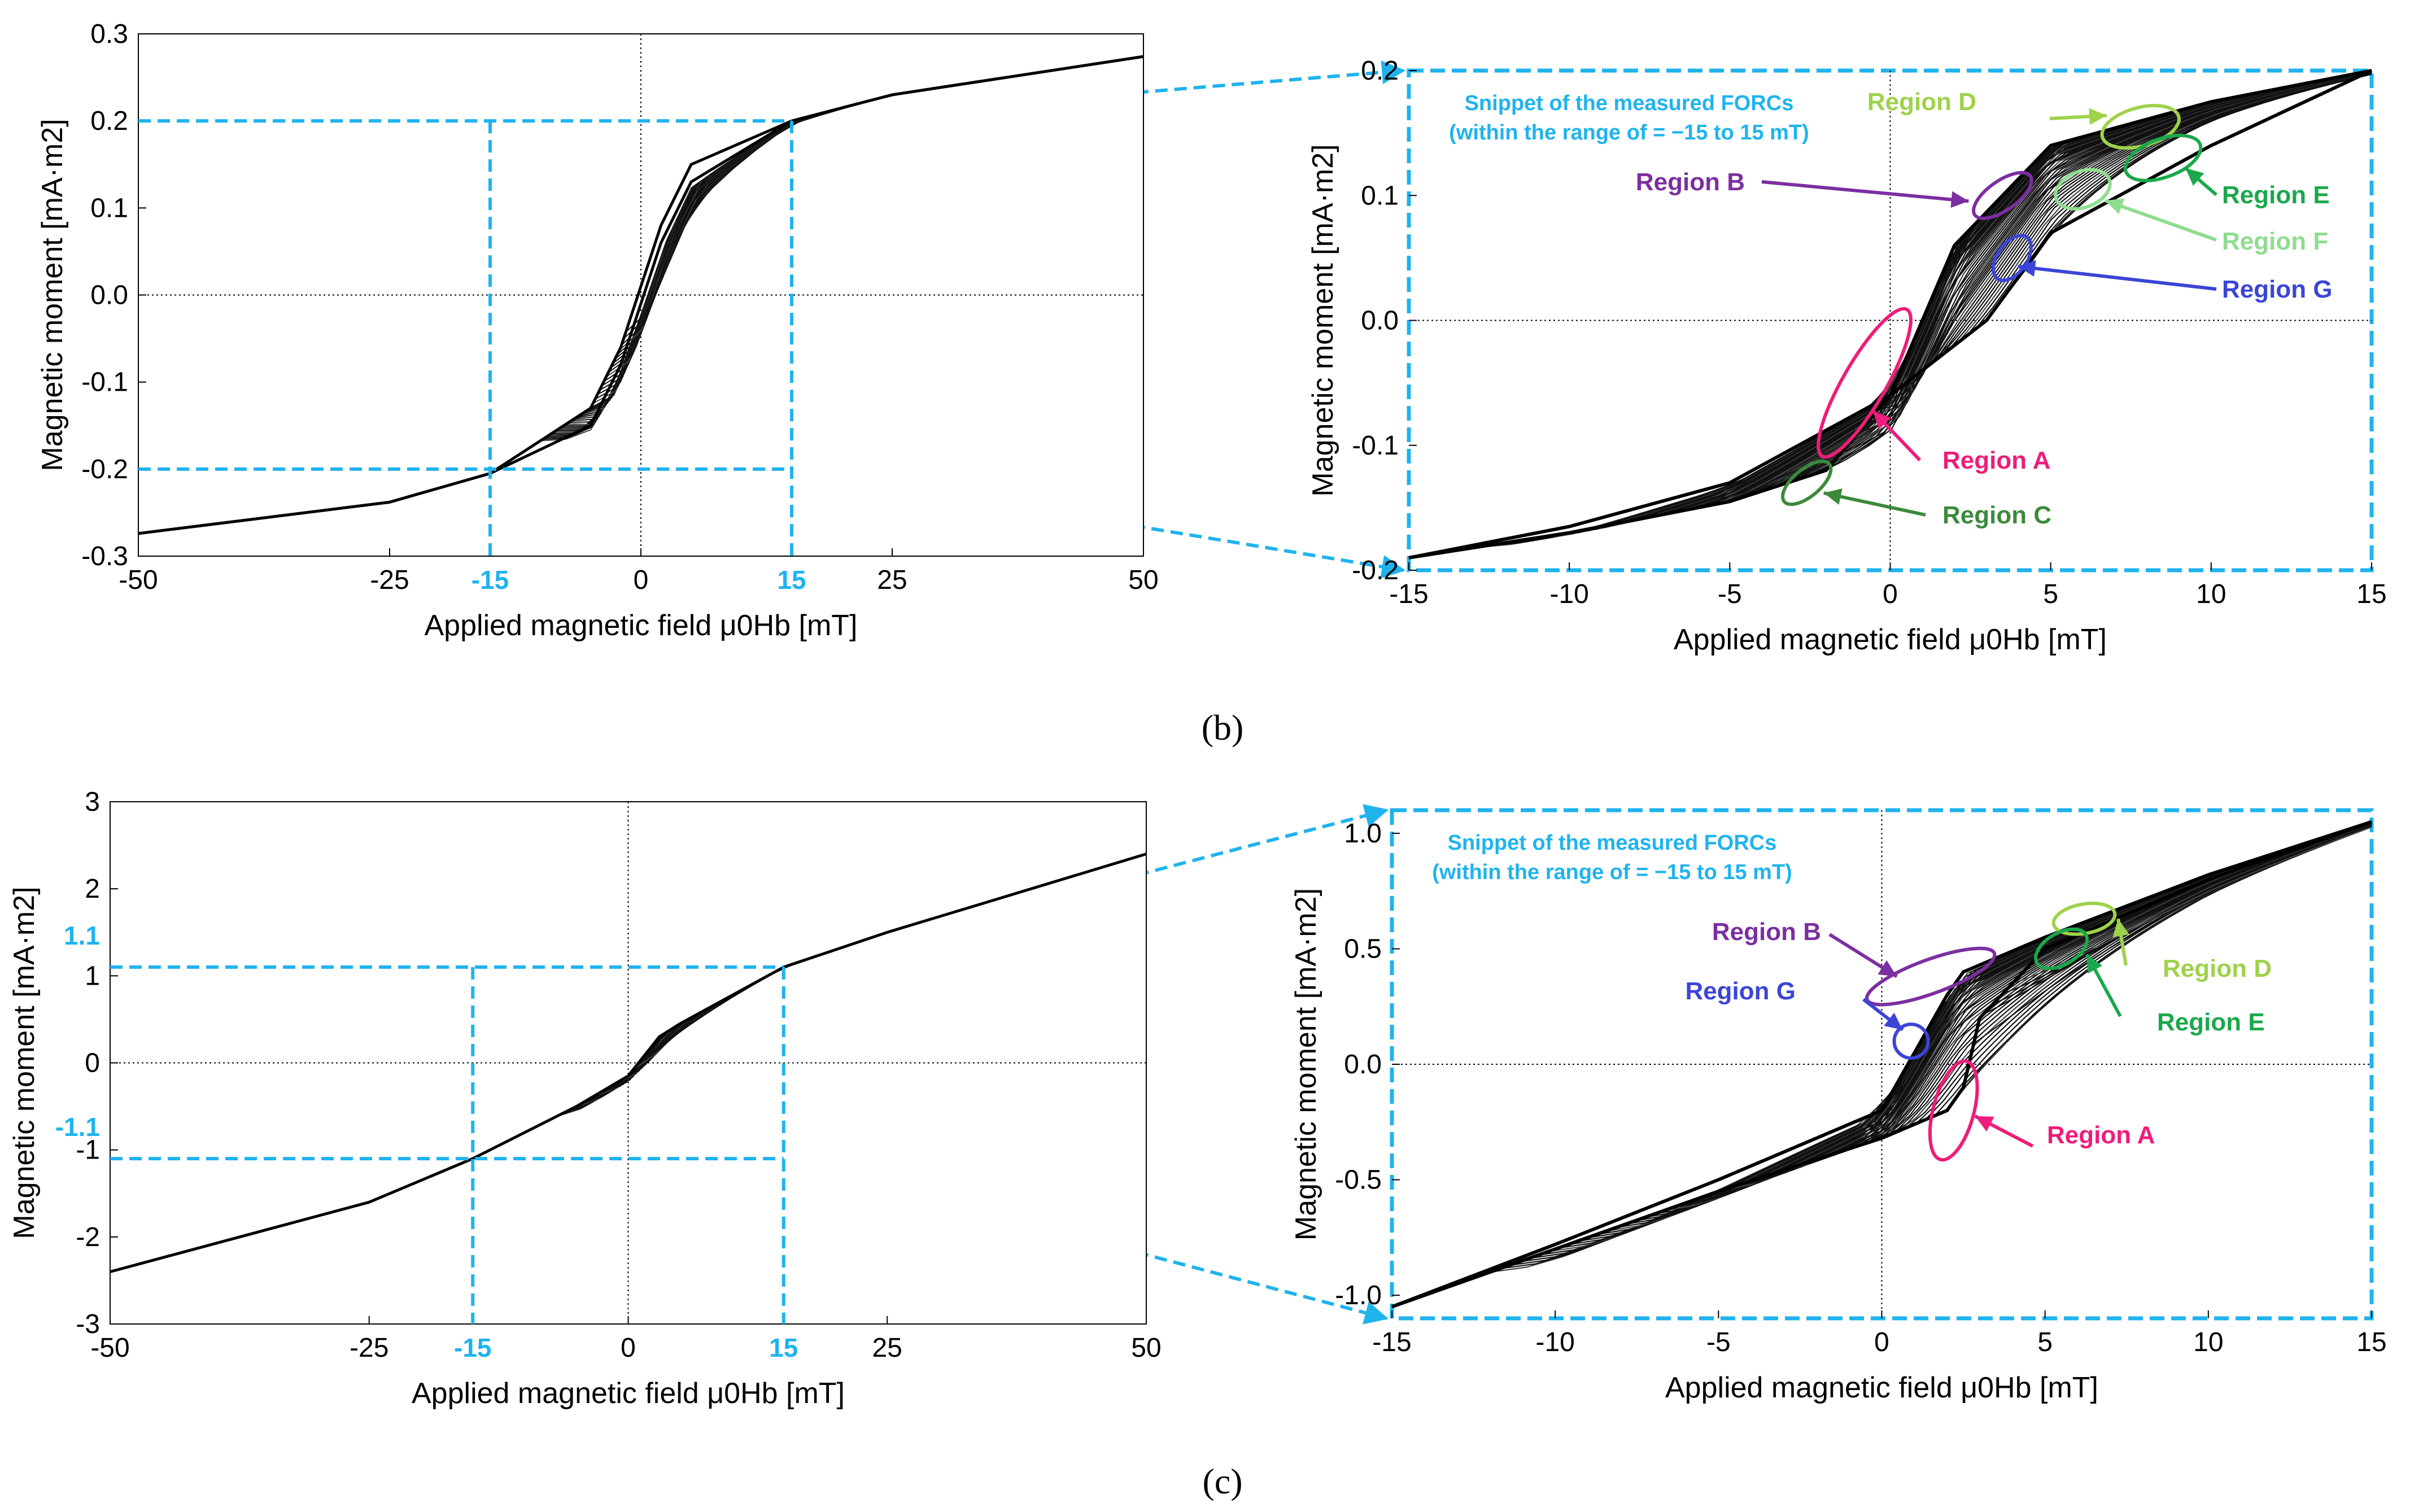  I want to click on y-tick-label: 0, so click(92, 1063).